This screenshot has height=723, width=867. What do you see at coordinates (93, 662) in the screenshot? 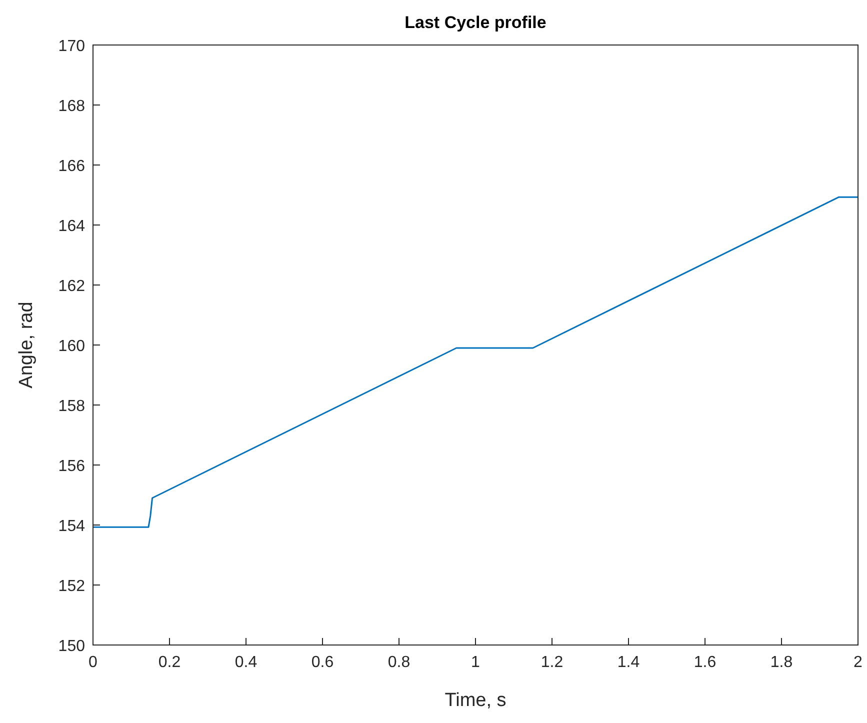
I see `x-tick-label: 0` at bounding box center [93, 662].